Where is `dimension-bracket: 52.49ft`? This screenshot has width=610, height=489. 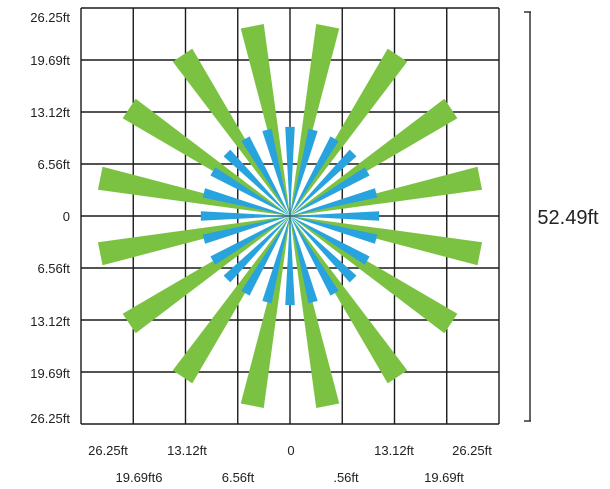 dimension-bracket: 52.49ft is located at coordinates (561, 216).